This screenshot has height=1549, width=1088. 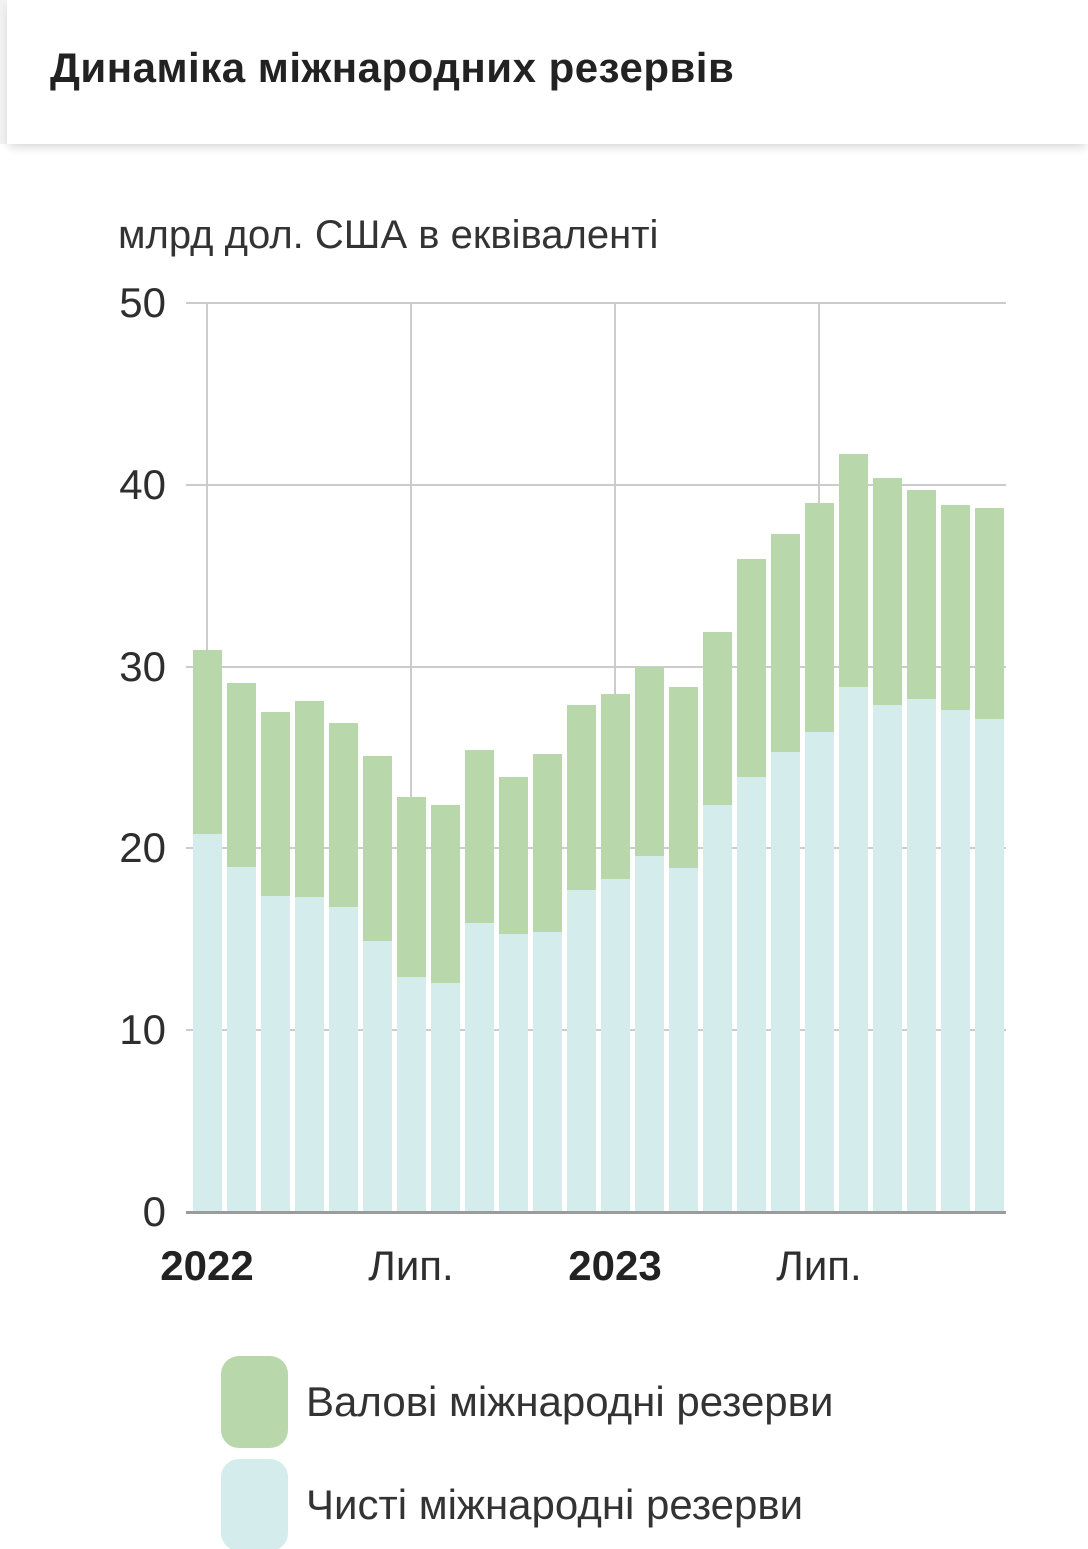 What do you see at coordinates (392, 67) in the screenshot?
I see `page-title: Динаміка міжнародних резервів` at bounding box center [392, 67].